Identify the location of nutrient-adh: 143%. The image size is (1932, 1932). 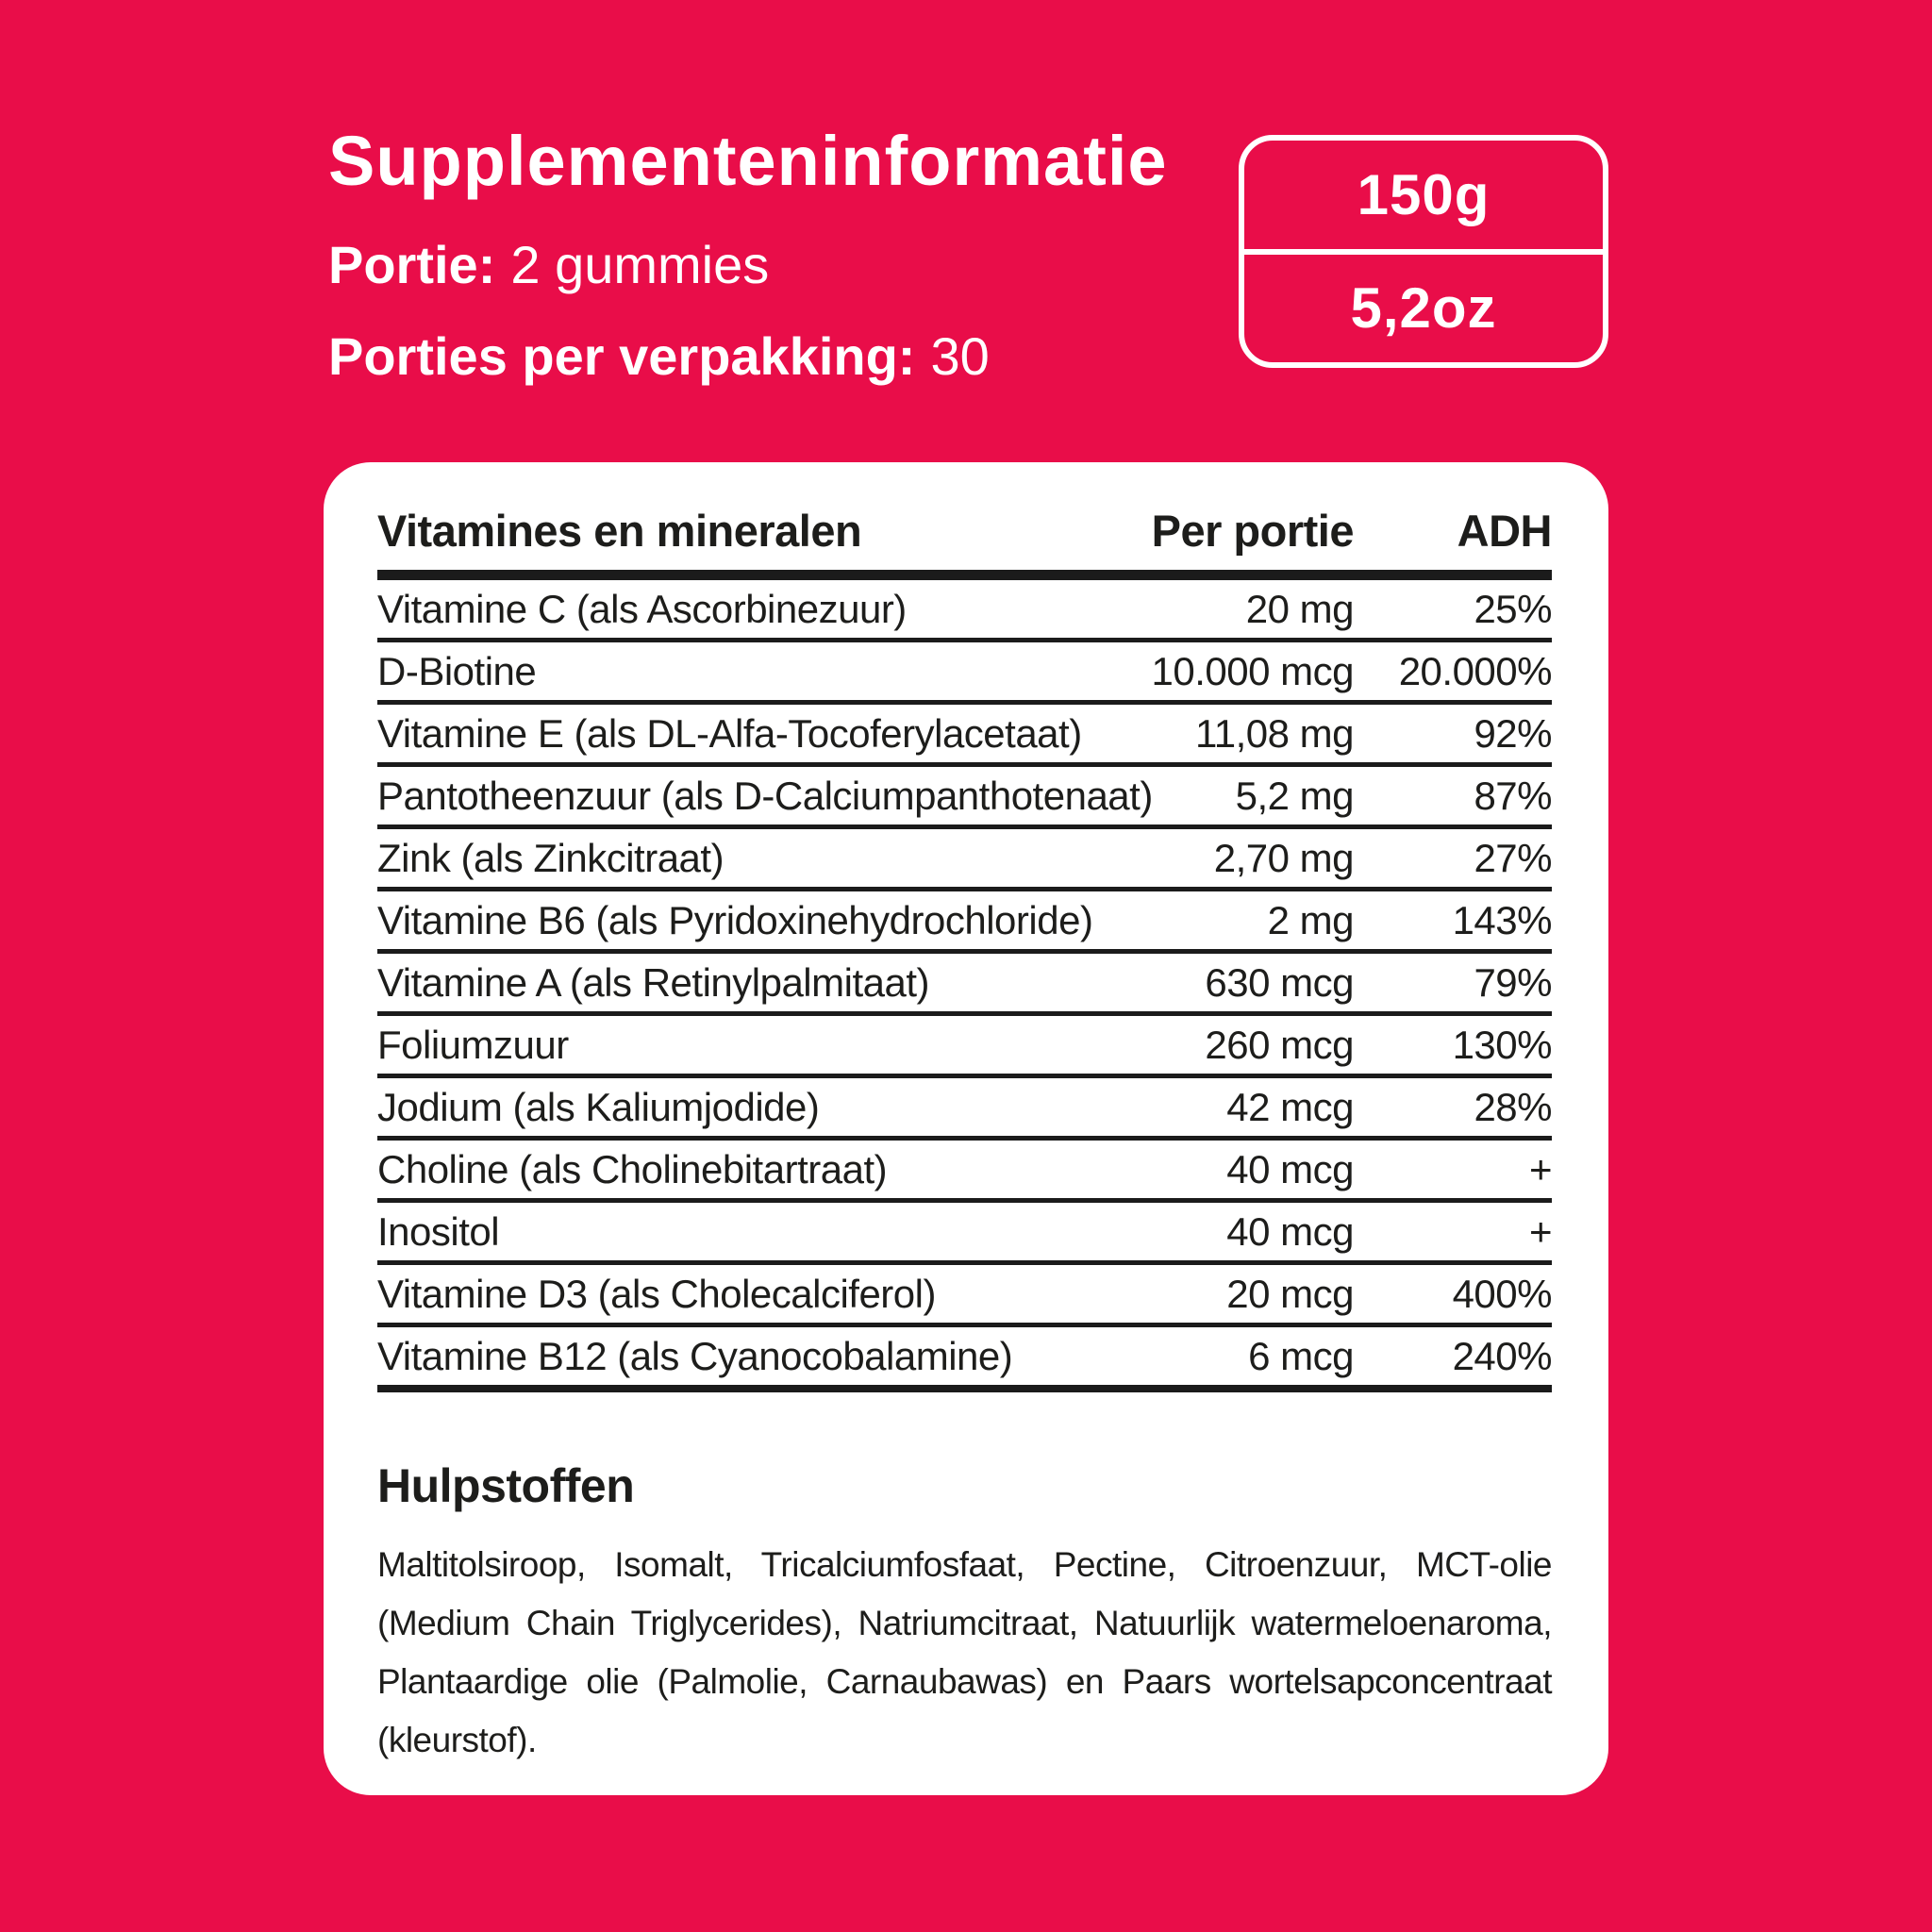
(1503, 920).